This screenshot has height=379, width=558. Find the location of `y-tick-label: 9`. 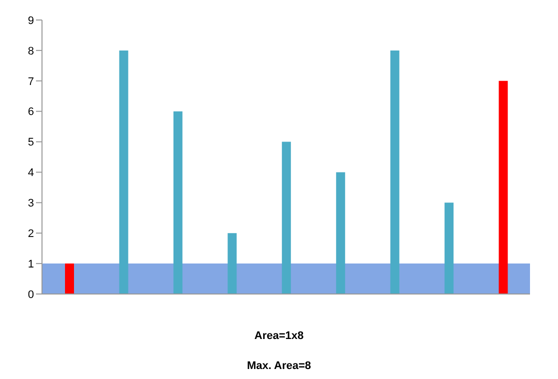

y-tick-label: 9 is located at coordinates (31, 20).